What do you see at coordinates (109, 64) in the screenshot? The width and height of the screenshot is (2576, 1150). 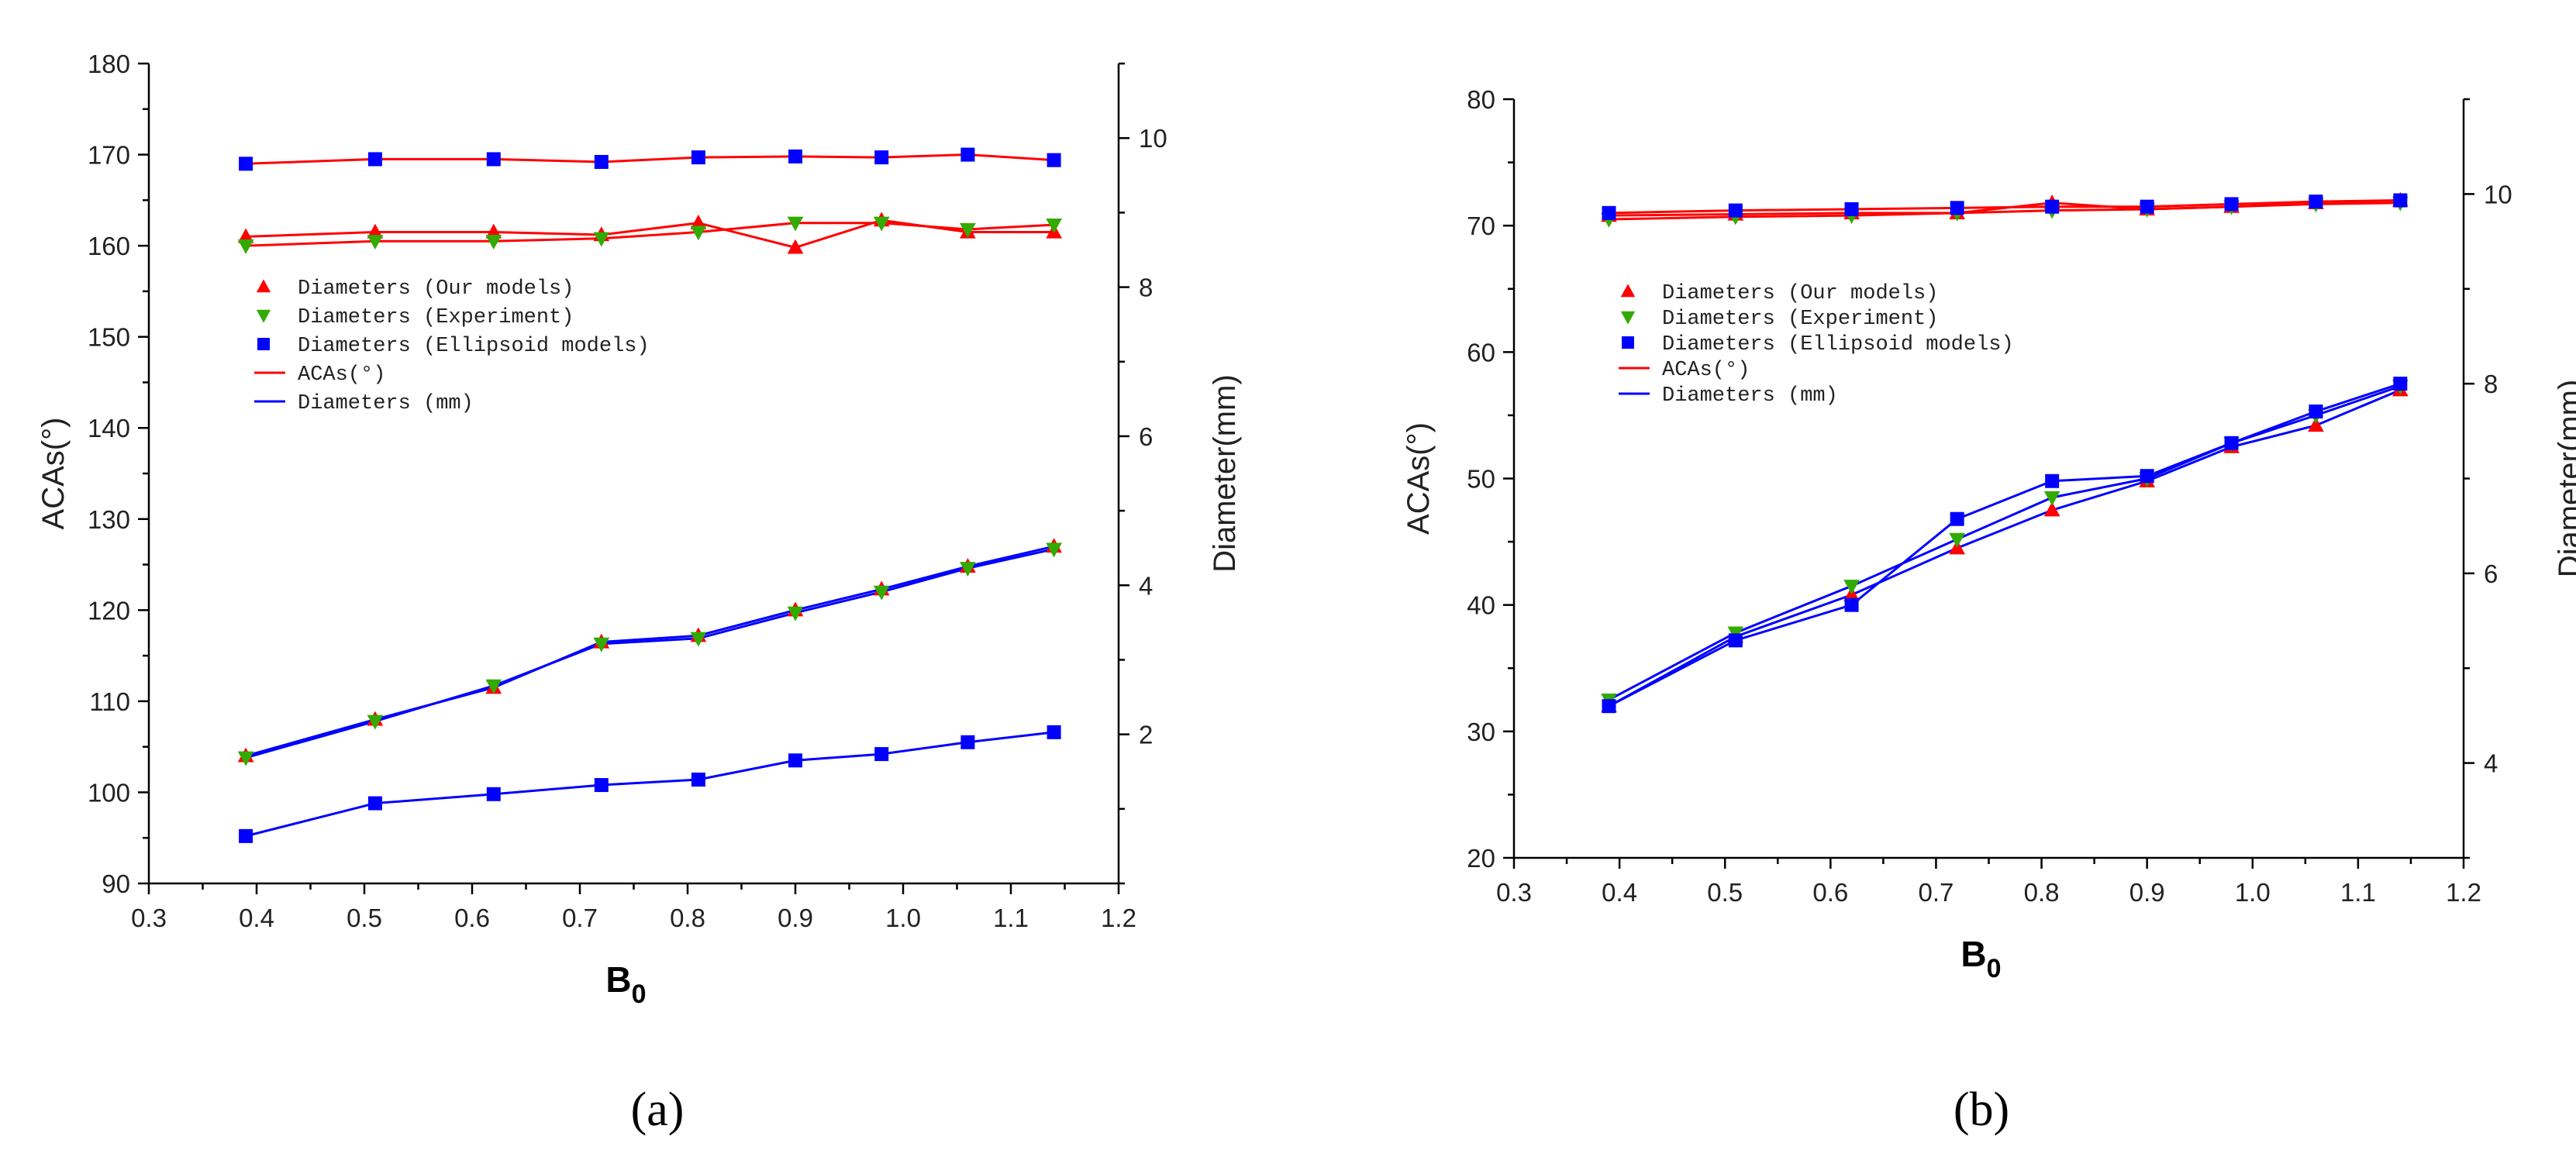 I see `y-tick-label: 180` at bounding box center [109, 64].